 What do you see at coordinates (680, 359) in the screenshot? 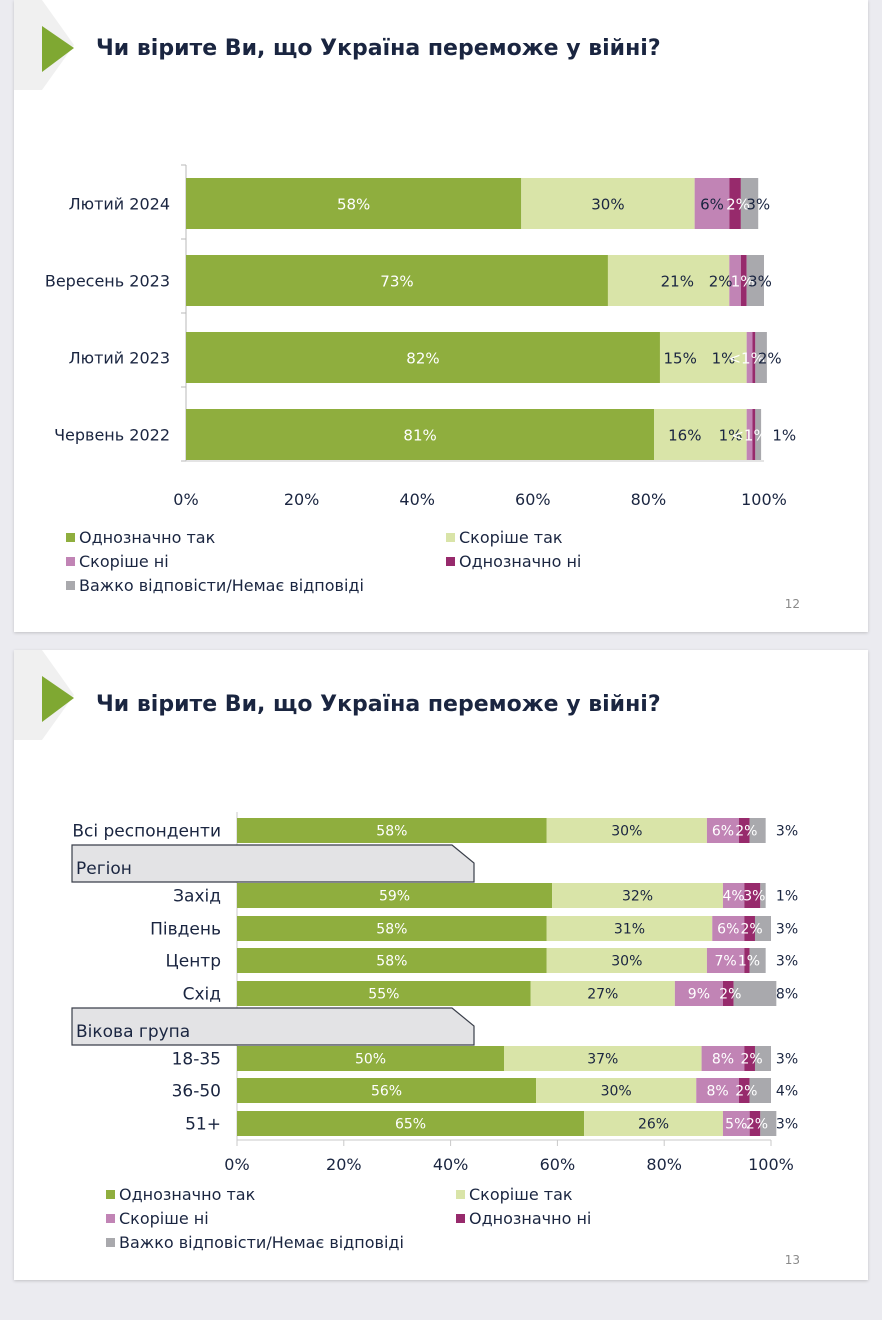
I see `data-label-rather-yes: 15%` at bounding box center [680, 359].